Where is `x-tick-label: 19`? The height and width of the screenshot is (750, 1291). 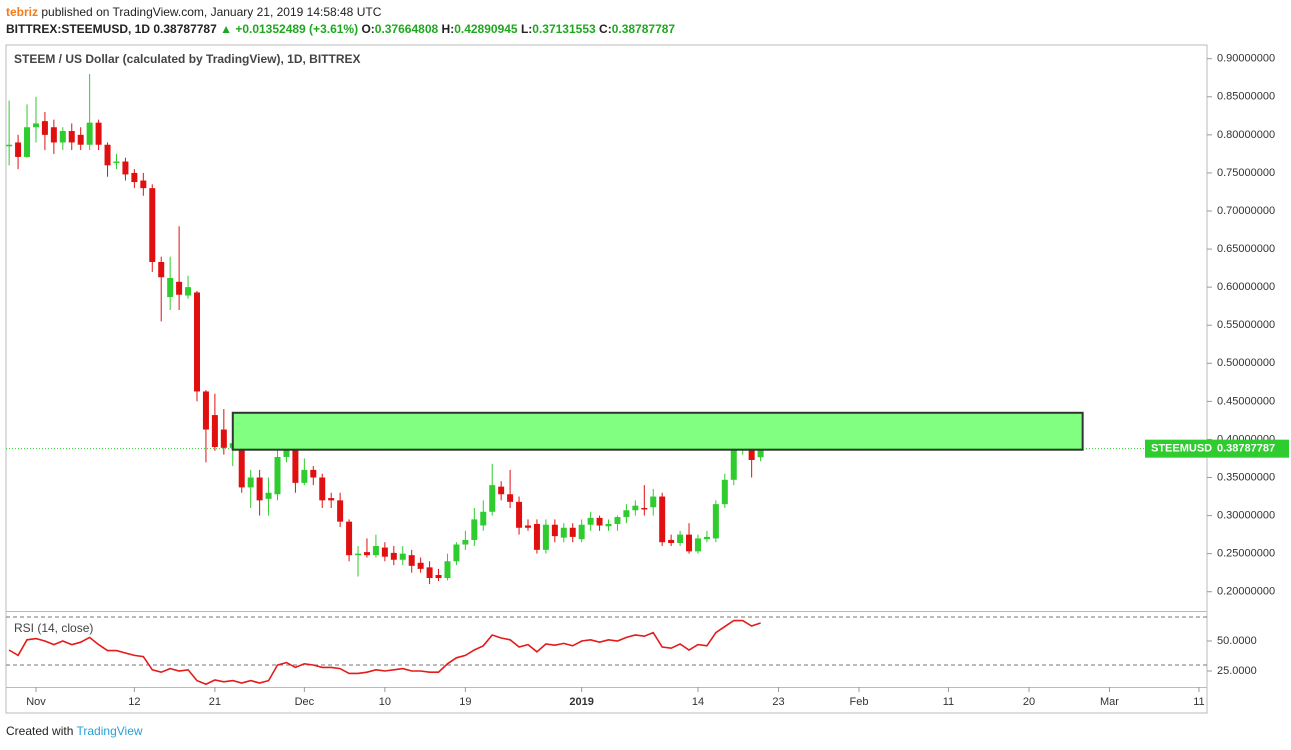 x-tick-label: 19 is located at coordinates (465, 702).